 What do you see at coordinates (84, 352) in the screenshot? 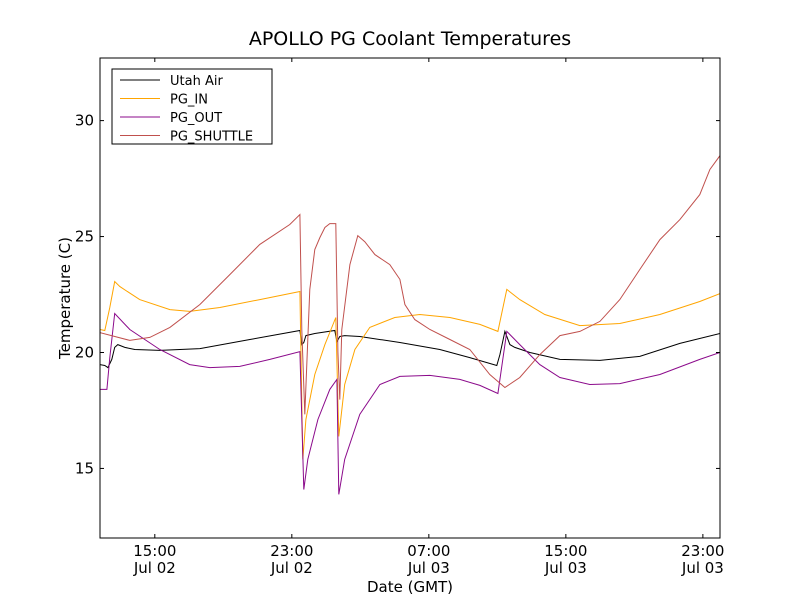
I see `y-tick-label: 20` at bounding box center [84, 352].